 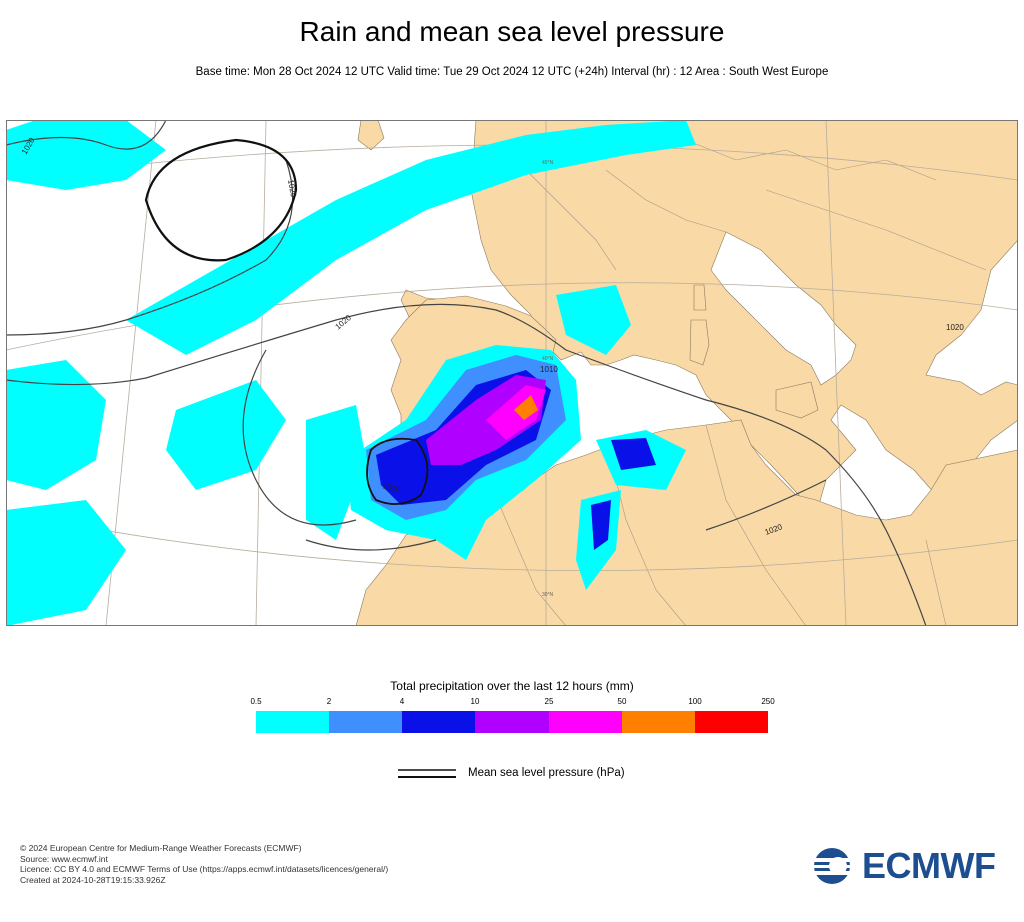 I want to click on precip-darkblue-africa, so click(x=601, y=525).